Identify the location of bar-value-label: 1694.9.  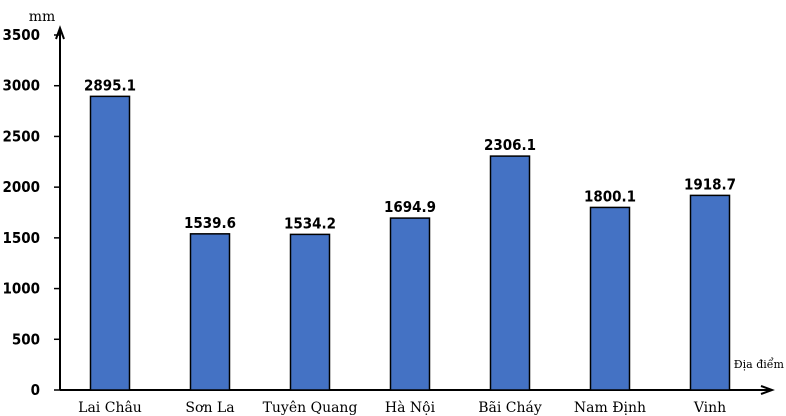
(410, 207).